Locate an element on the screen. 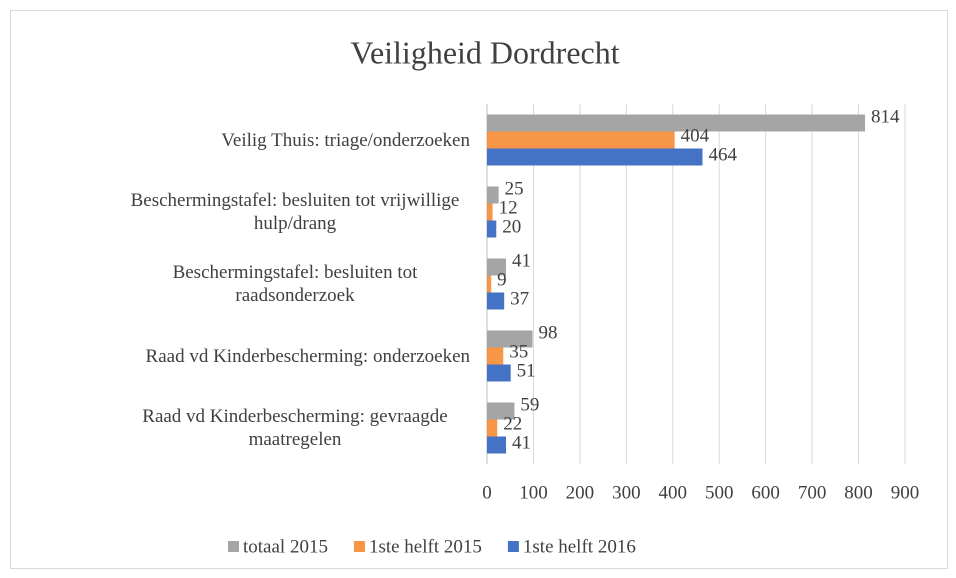 Image resolution: width=956 pixels, height=578 pixels. x-tick-label: 100 is located at coordinates (533, 492).